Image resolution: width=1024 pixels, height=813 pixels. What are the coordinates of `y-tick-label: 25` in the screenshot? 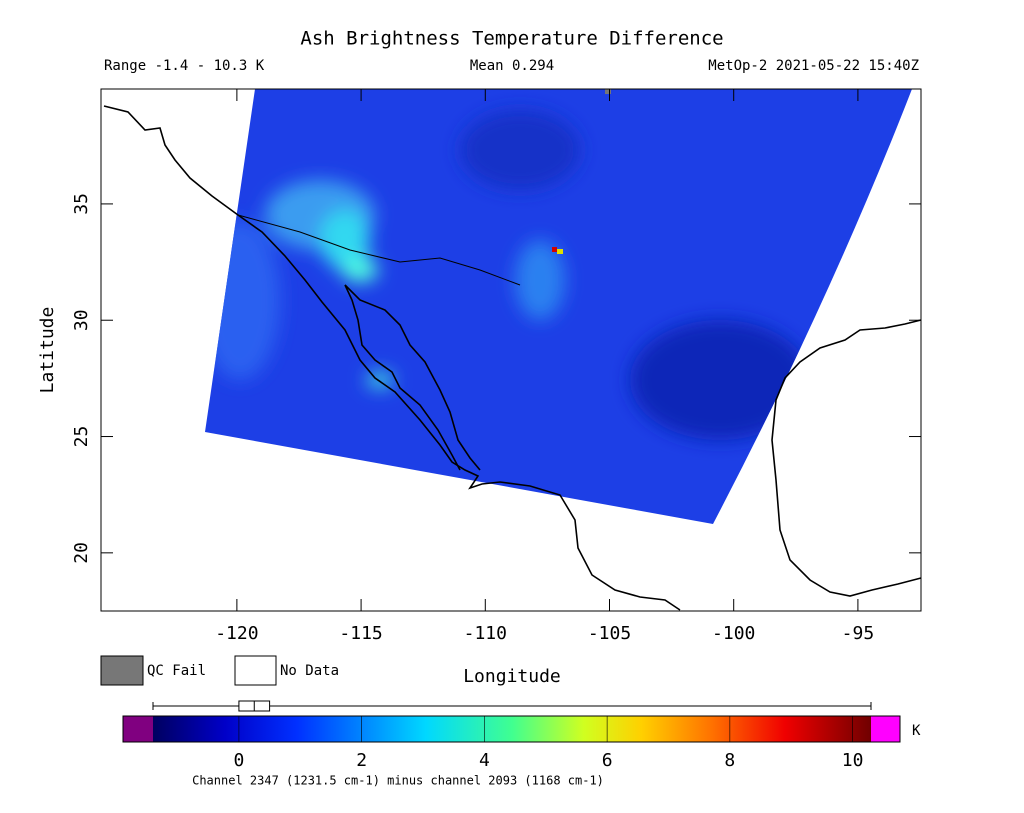 It's located at (81, 437).